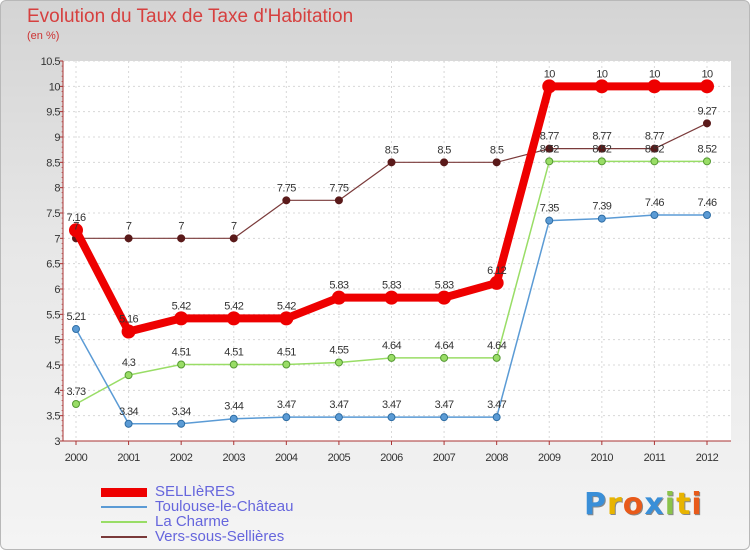 This screenshot has height=550, width=750. What do you see at coordinates (496, 458) in the screenshot?
I see `x-tick-label: 2008` at bounding box center [496, 458].